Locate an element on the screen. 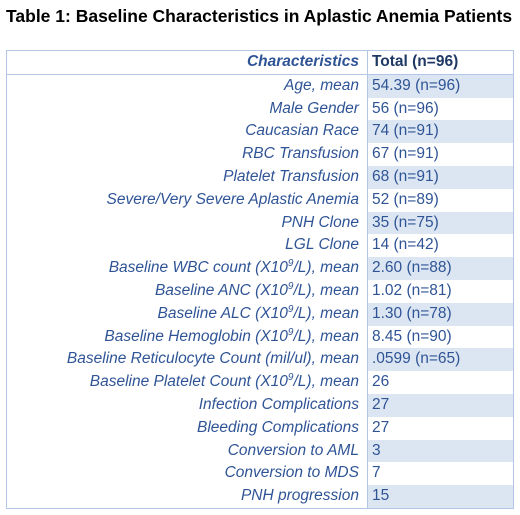 This screenshot has height=515, width=520. table-row: Male Gender 56 (n=96) is located at coordinates (260, 109).